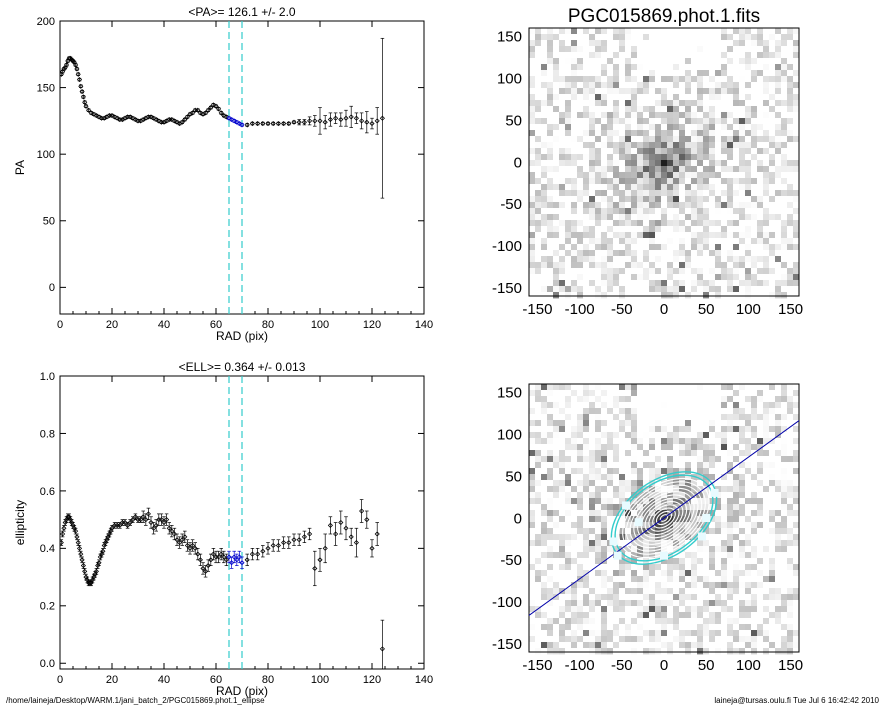 This screenshot has width=885, height=708. I want to click on y-tick-label: 0, so click(518, 162).